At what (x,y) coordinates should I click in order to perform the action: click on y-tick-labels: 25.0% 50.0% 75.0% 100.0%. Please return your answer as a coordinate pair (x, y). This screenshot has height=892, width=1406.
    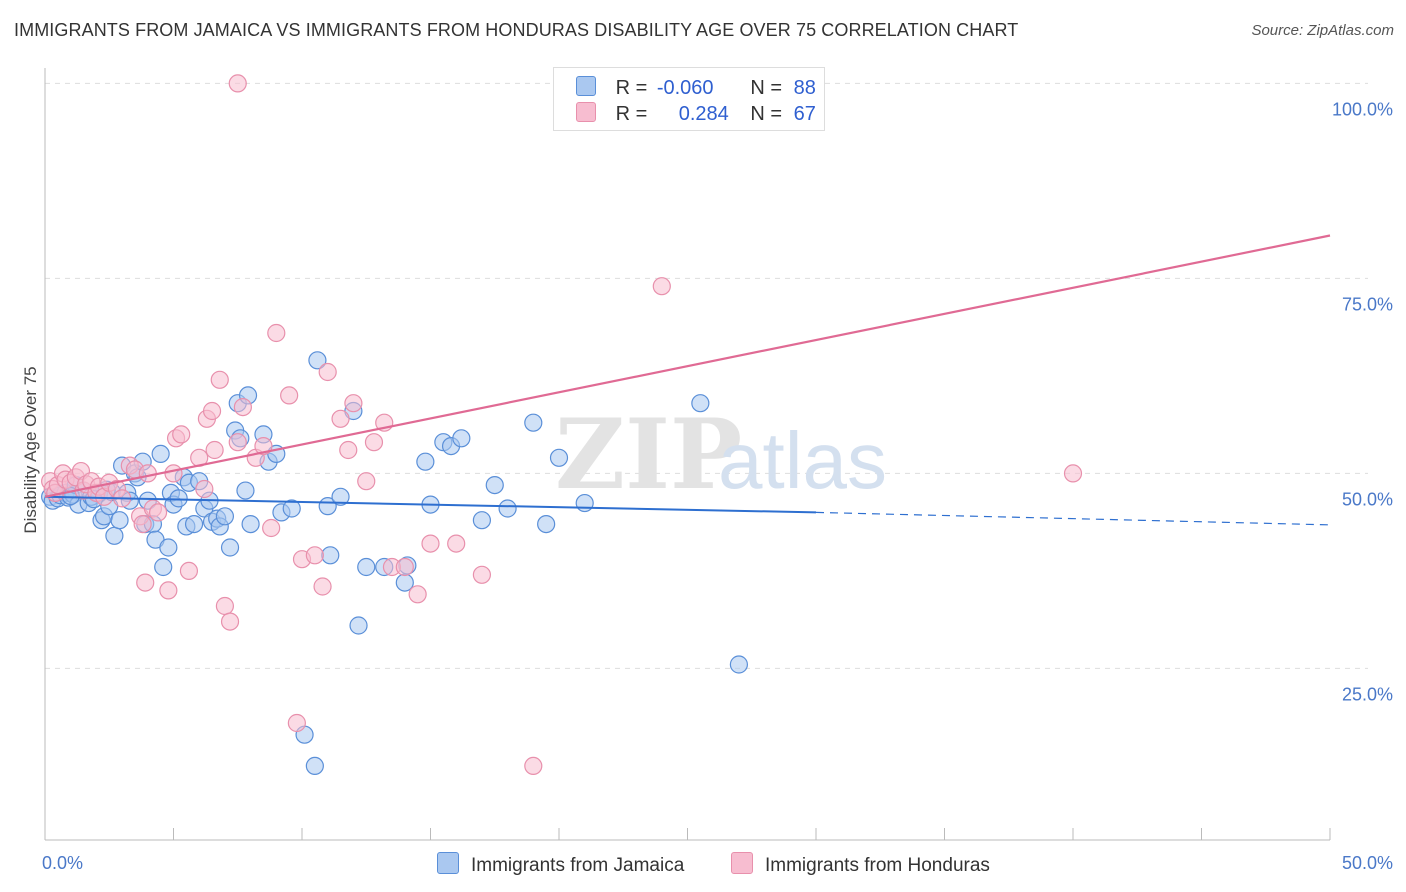
    Looking at the image, I should click on (1362, 401).